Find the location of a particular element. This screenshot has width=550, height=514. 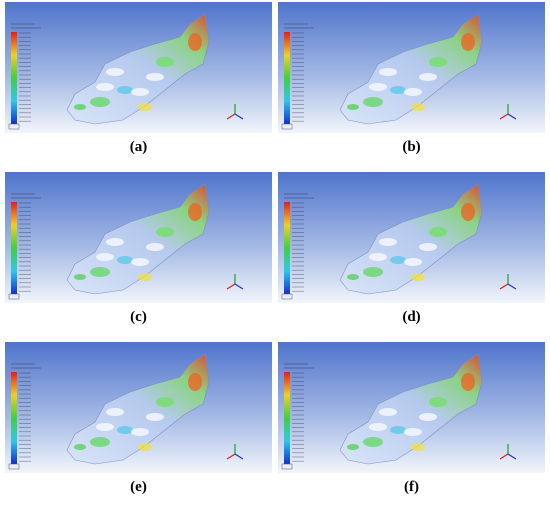

panel: (c) is located at coordinates (138, 249).